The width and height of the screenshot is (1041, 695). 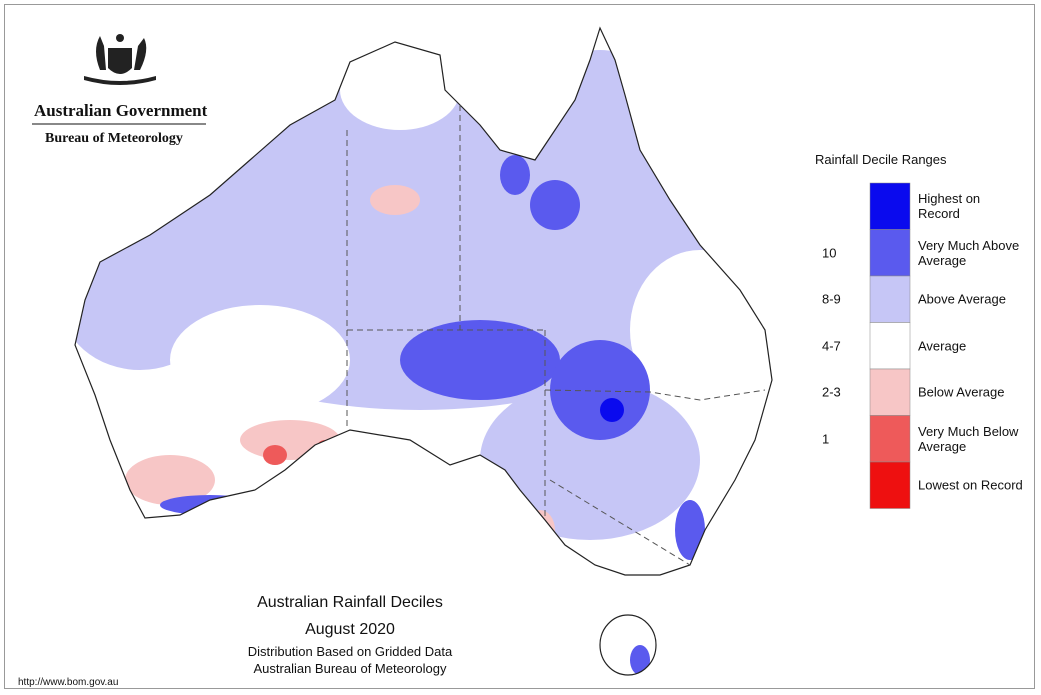 What do you see at coordinates (350, 651) in the screenshot?
I see `caption-method: Distribution Based on Gridded Data` at bounding box center [350, 651].